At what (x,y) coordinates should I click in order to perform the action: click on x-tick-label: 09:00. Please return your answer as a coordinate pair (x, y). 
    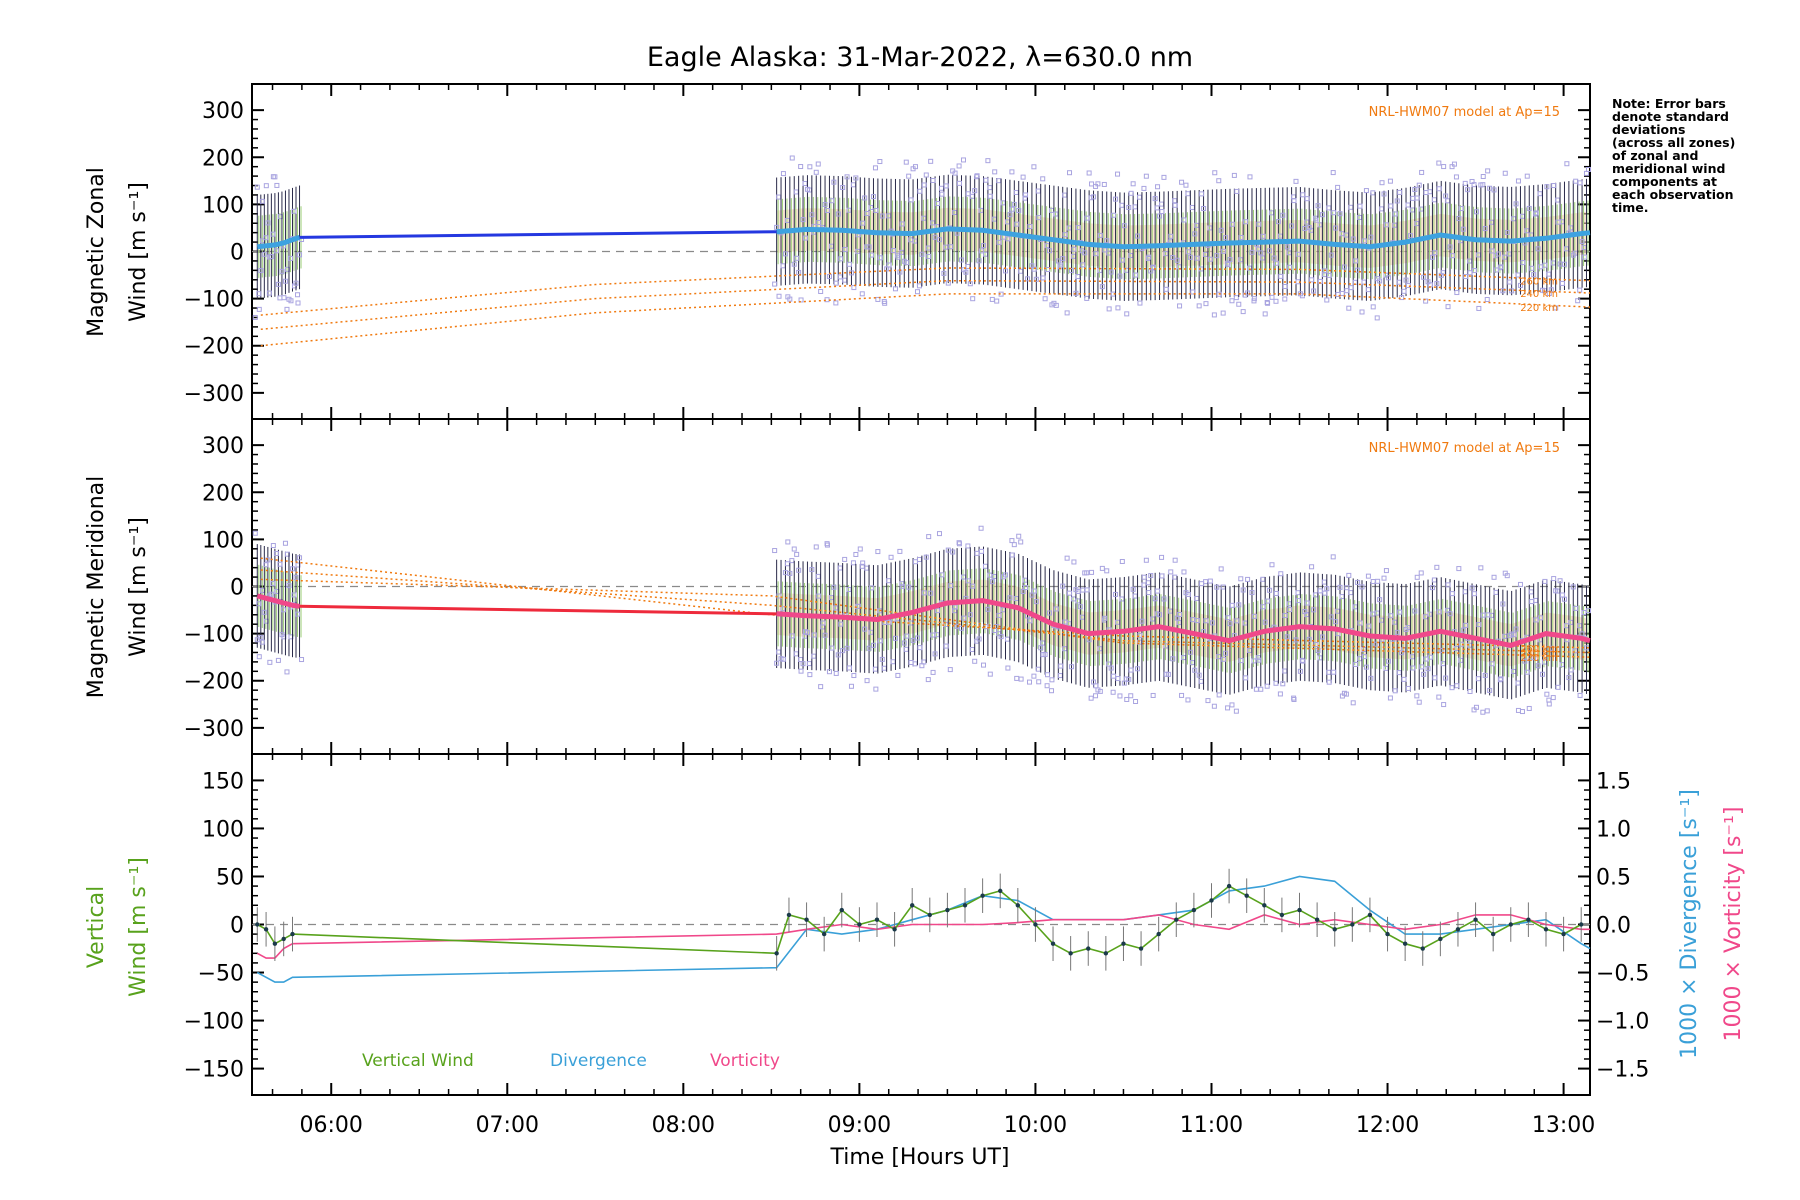
    Looking at the image, I should click on (859, 1125).